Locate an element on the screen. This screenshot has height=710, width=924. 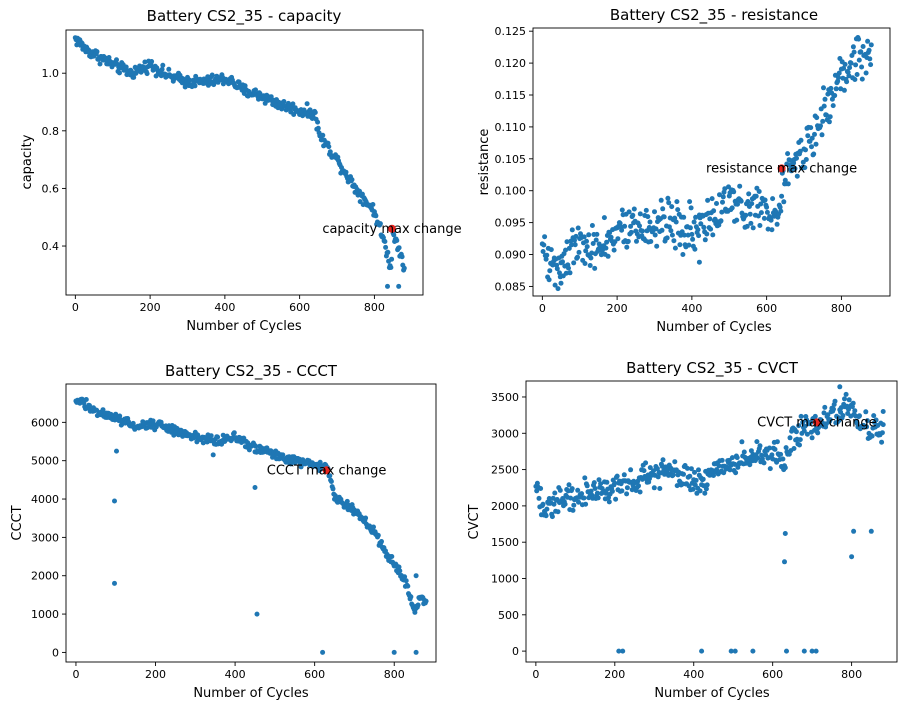
chart-title: Battery CS2_35 - capacity is located at coordinates (244, 16).